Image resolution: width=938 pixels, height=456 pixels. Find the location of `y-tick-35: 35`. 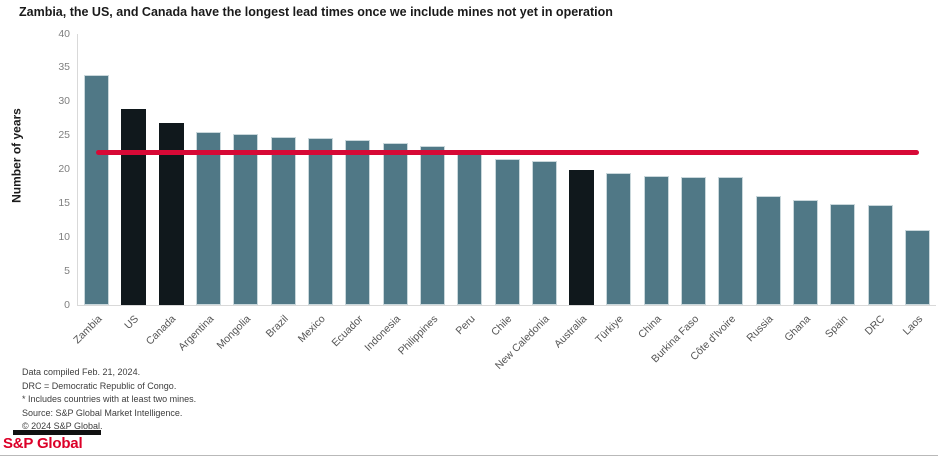

y-tick-35: 35 is located at coordinates (64, 67).